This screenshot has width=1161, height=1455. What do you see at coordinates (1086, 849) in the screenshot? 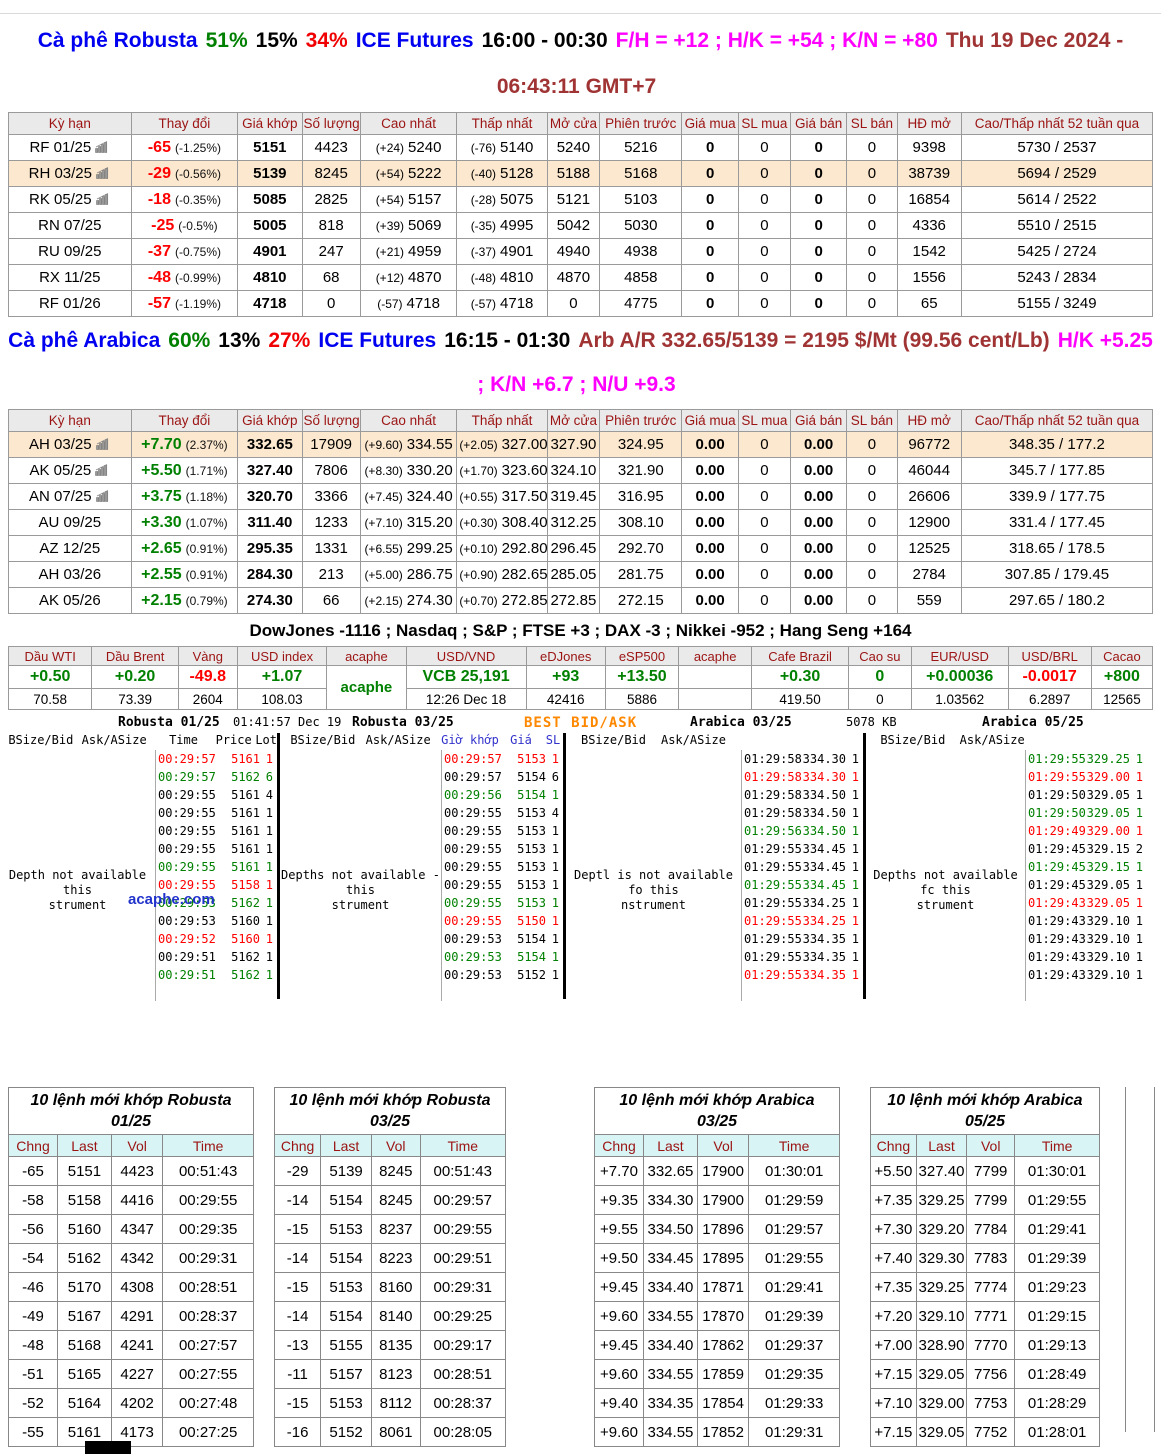
I see `tape-row: 01:29:45 329.15 2` at bounding box center [1086, 849].